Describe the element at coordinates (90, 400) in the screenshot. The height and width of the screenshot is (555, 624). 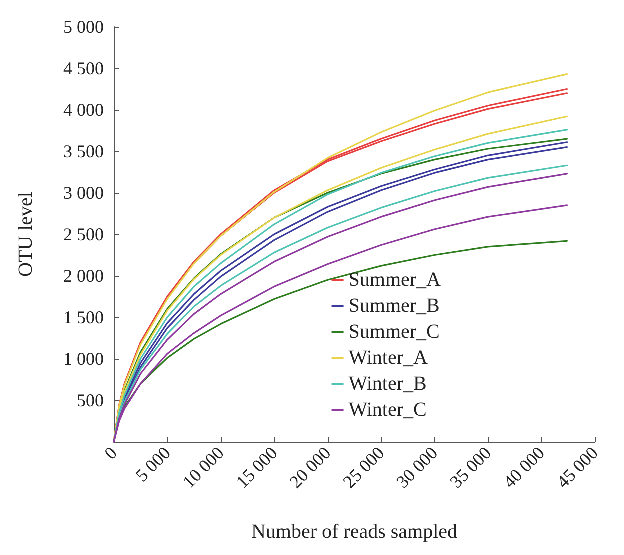
I see `y-tick-label: 500` at that location.